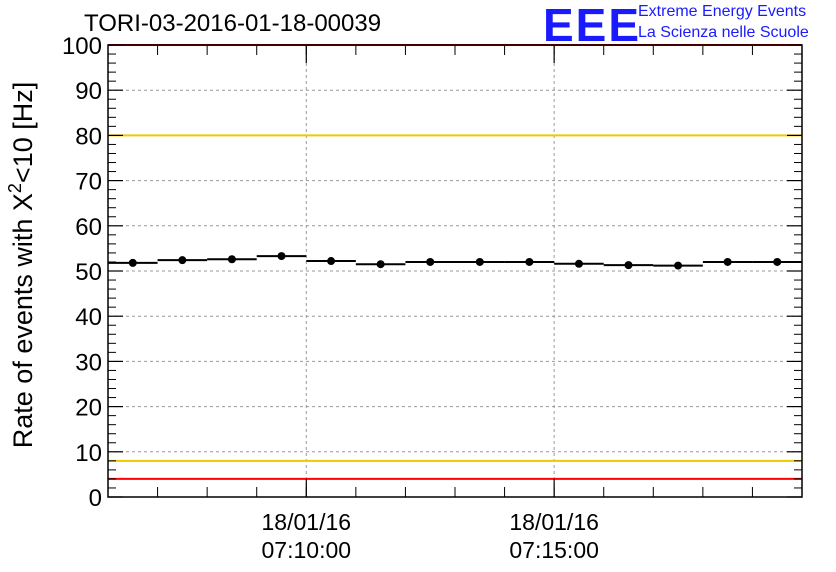  What do you see at coordinates (88, 317) in the screenshot?
I see `y-tick-label: 40` at bounding box center [88, 317].